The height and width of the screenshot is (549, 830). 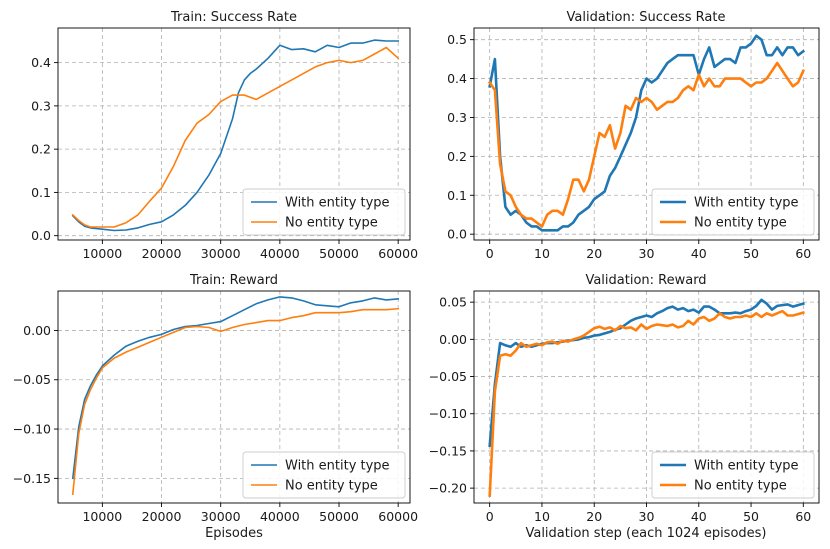 I want to click on y-tick-label: 0.05, so click(x=453, y=302).